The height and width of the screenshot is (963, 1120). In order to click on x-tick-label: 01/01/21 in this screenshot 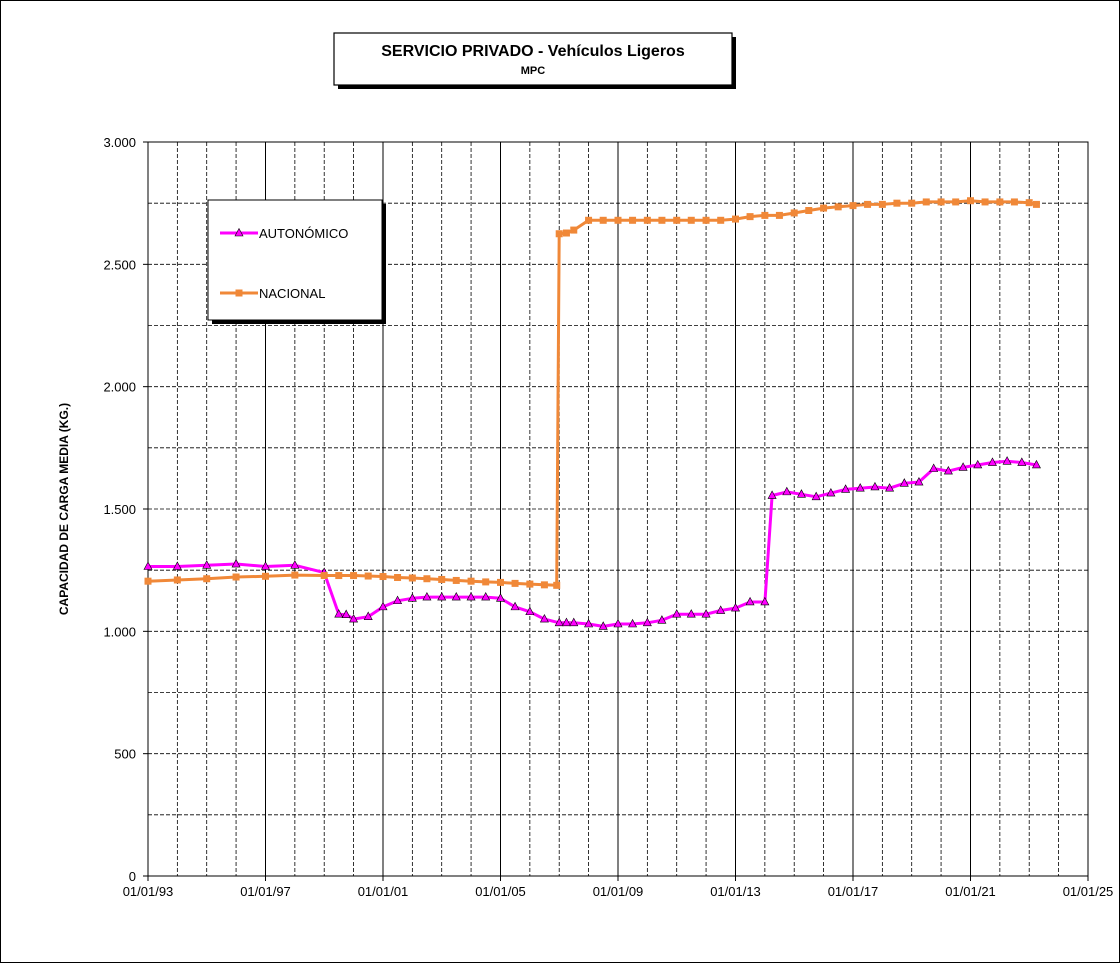, I will do `click(970, 891)`.